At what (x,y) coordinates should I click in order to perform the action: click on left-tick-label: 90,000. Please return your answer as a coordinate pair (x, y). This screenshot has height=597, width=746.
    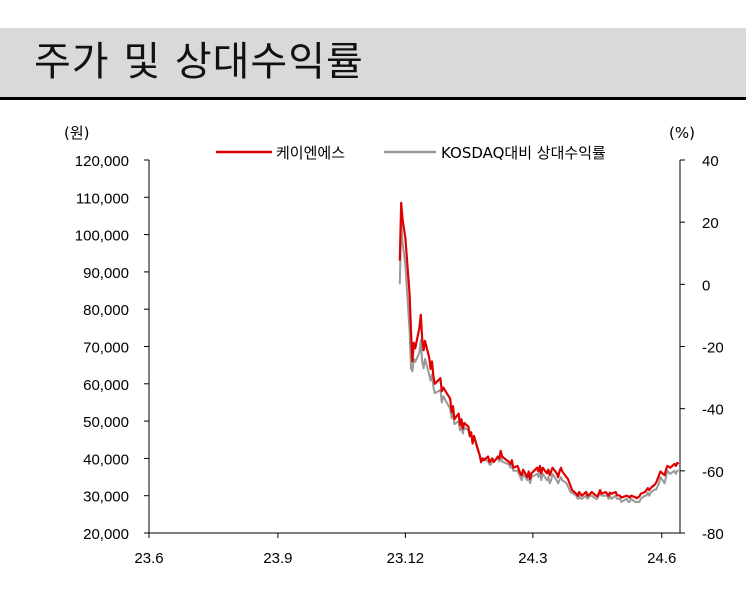
    Looking at the image, I should click on (106, 273).